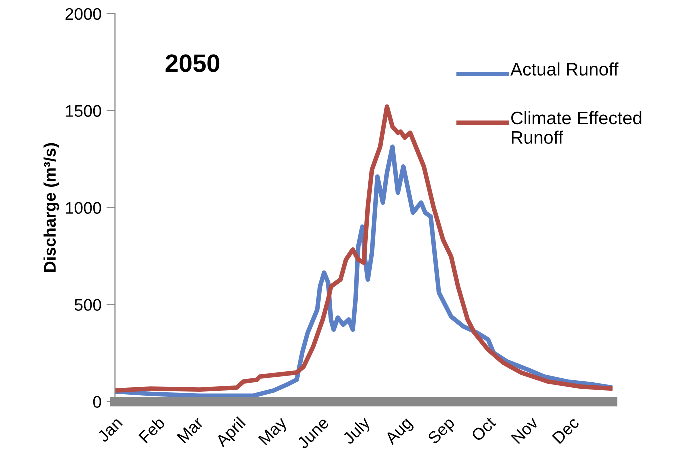 The height and width of the screenshot is (464, 690). Describe the element at coordinates (110, 430) in the screenshot. I see `x-tick-label: Jan` at that location.